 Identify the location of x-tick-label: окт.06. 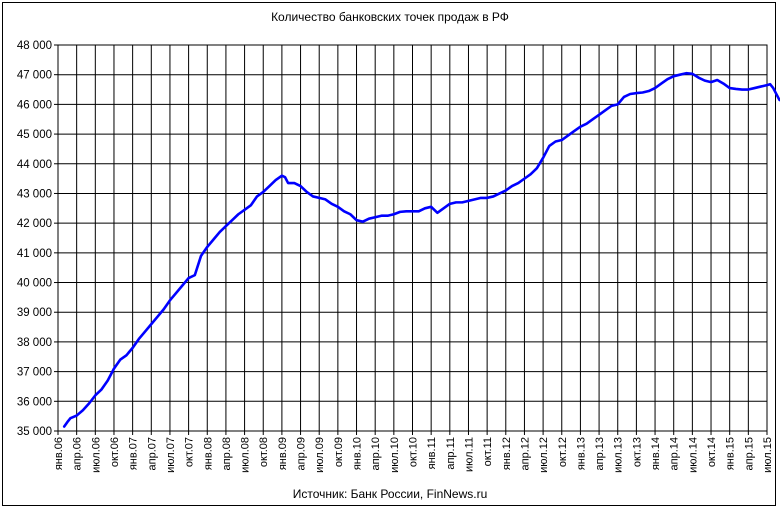
(115, 452).